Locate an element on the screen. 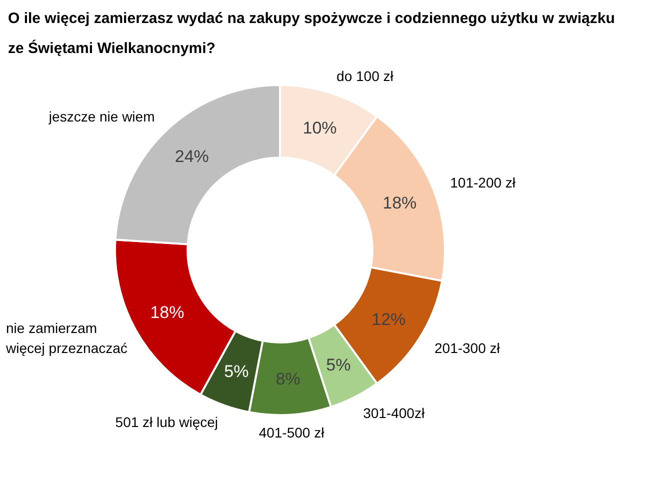  chart-title: O ile więcej zamierzasz wydać na zakupy spożywcze i codziennego użytku w związku ze Świętami Wielkanocnymi? is located at coordinates (311, 33).